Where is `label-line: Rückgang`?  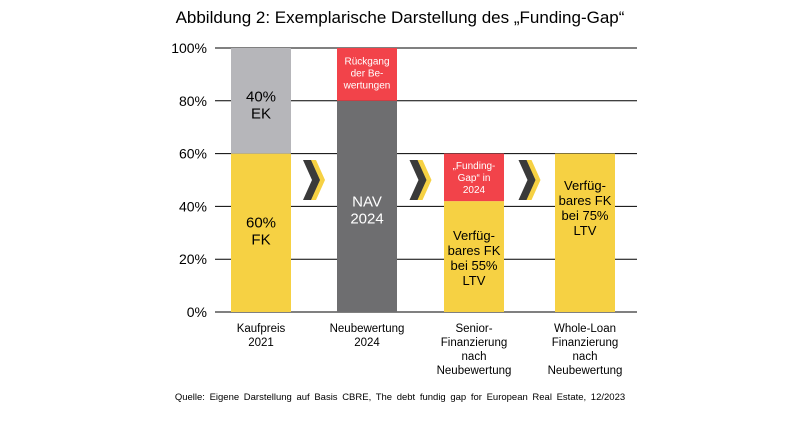
label-line: Rückgang is located at coordinates (366, 62).